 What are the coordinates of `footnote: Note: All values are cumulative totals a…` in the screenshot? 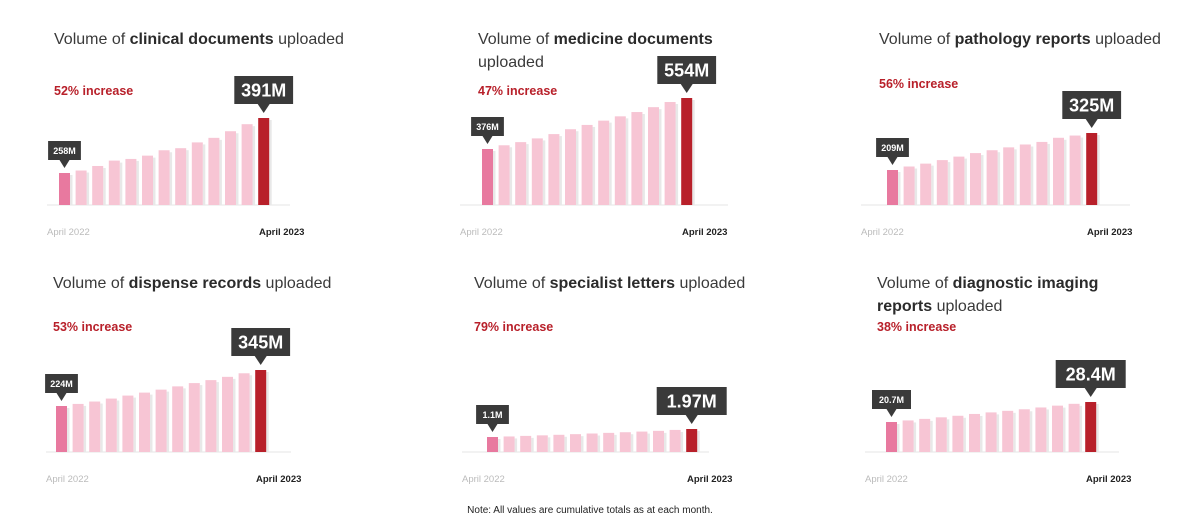 It's located at (590, 510).